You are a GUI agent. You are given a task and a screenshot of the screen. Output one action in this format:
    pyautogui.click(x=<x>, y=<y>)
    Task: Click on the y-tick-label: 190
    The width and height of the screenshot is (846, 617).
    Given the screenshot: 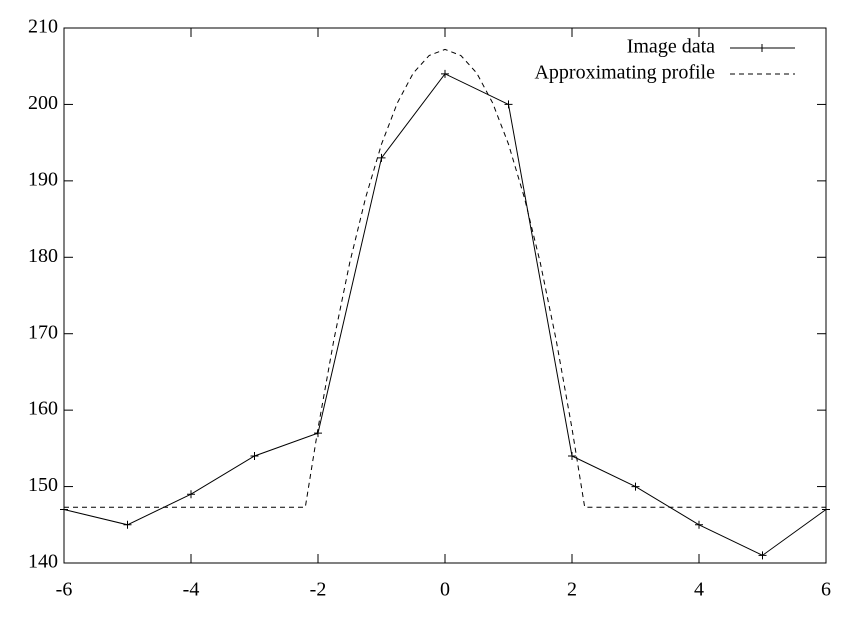 What is the action you would take?
    pyautogui.click(x=43, y=179)
    